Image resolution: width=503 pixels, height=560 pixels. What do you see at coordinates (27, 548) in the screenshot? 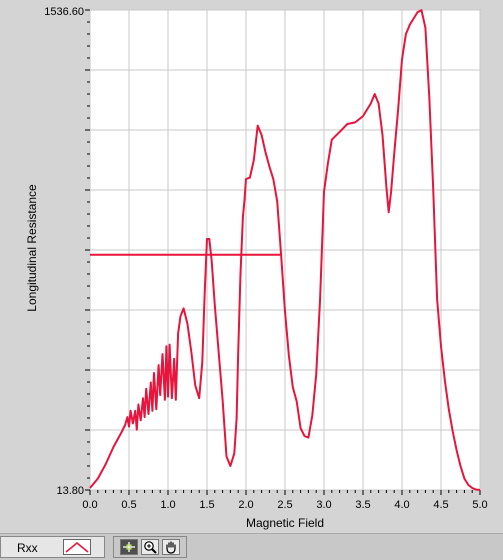
I see `legend-label: Rxx` at bounding box center [27, 548].